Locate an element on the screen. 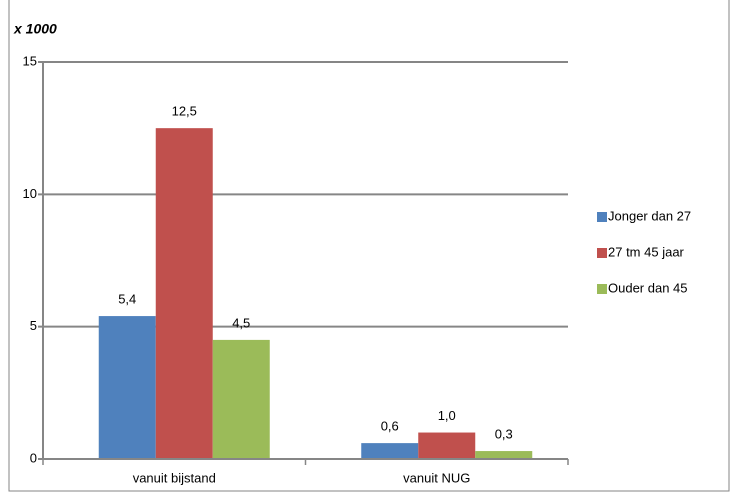 This screenshot has height=493, width=738. y-tick-label: 10 is located at coordinates (30, 193).